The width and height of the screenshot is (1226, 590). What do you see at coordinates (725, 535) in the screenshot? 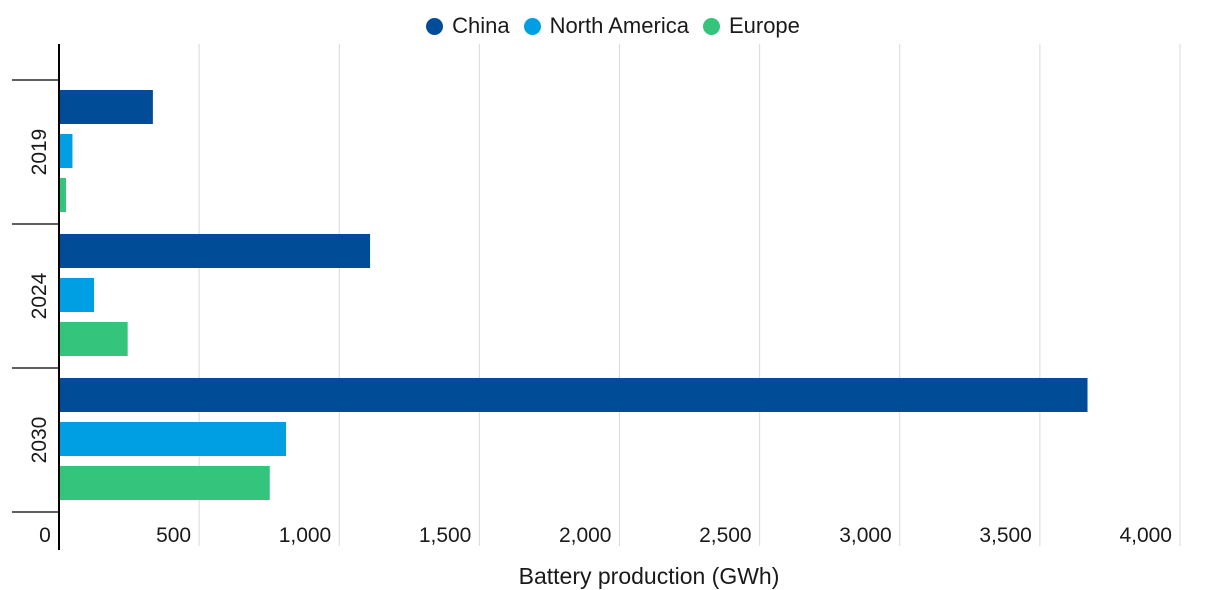
I see `x-tick-label: 2,500` at bounding box center [725, 535].